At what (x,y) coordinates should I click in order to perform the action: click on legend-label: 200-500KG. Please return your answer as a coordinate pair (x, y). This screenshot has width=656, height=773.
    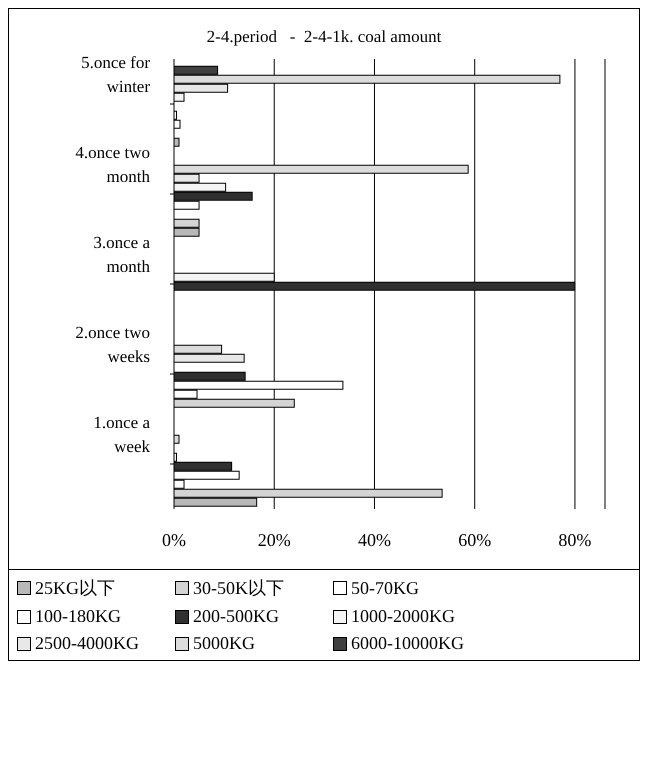
    Looking at the image, I should click on (236, 616).